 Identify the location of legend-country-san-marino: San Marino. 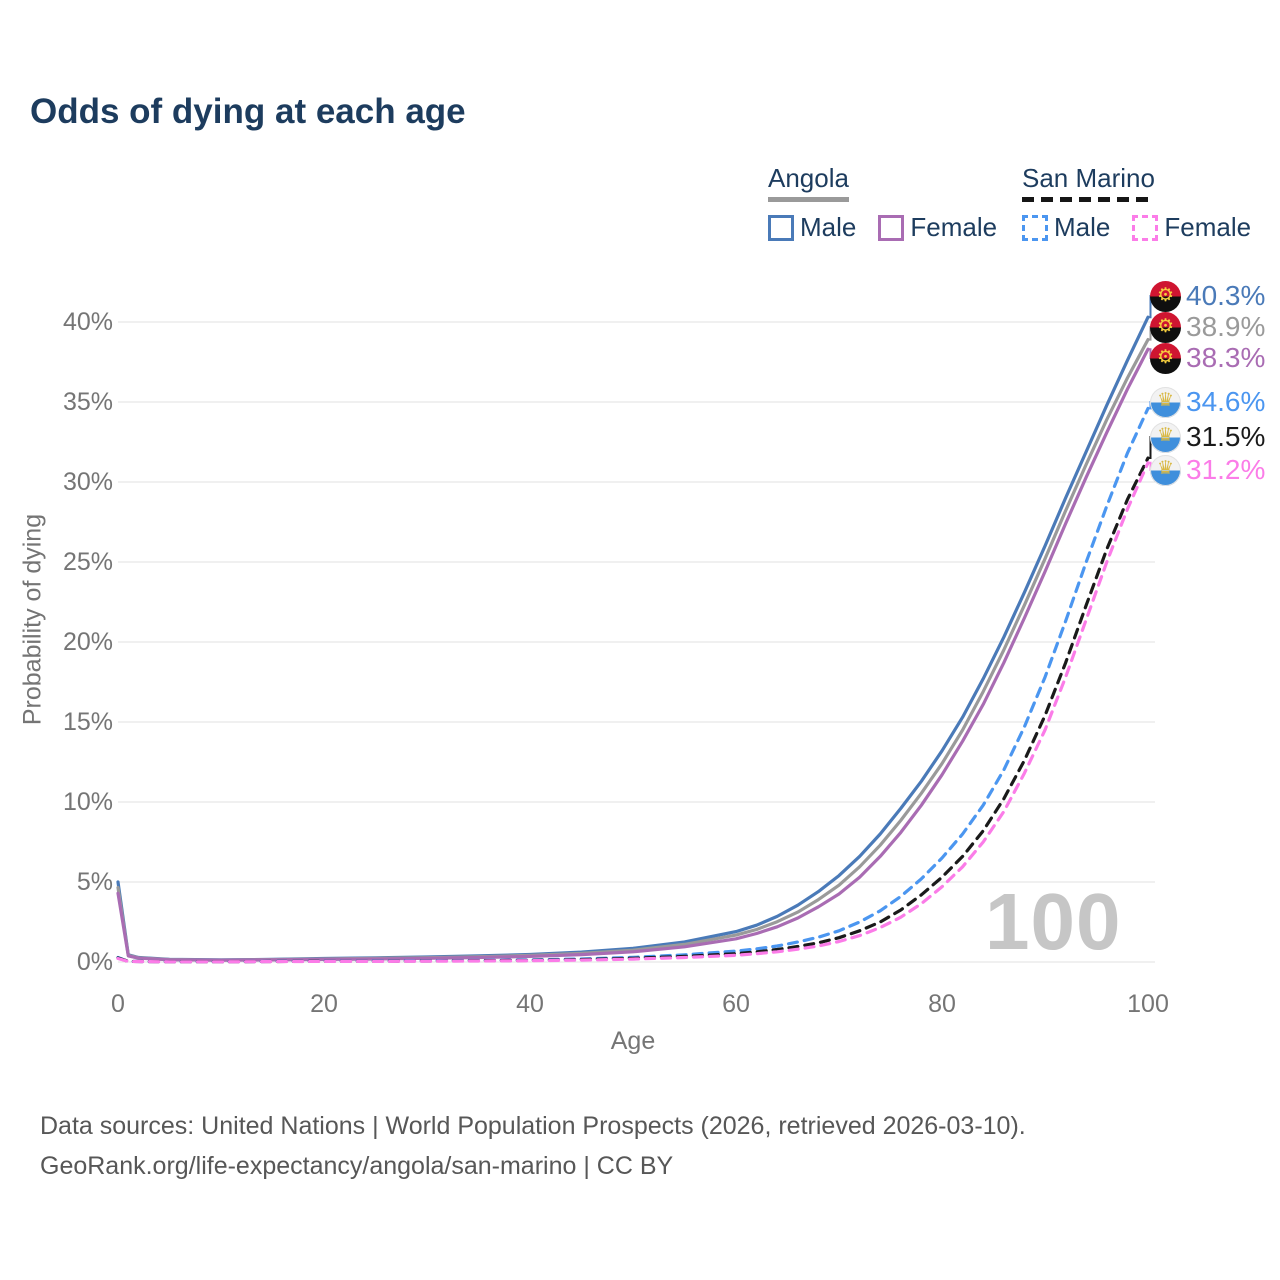
(1088, 178).